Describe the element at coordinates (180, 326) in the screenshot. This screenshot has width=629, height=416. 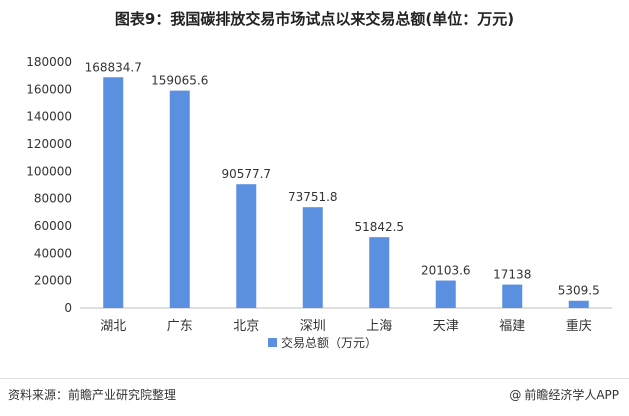
I see `x-tick-label: 广东` at that location.